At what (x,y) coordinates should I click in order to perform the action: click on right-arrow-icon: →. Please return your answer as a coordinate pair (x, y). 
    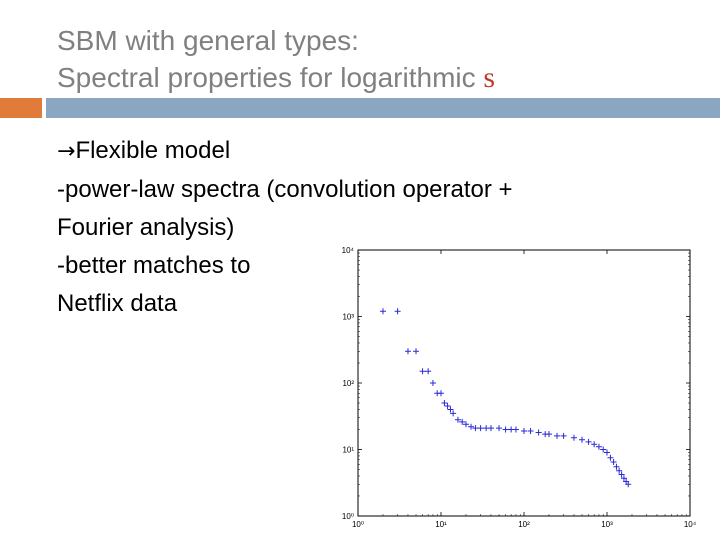
    Looking at the image, I should click on (66, 151).